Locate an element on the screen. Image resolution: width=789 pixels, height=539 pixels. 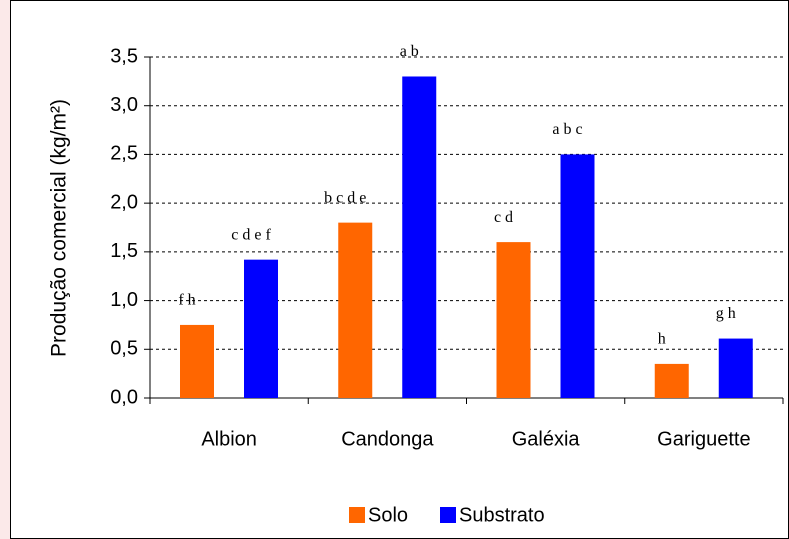
bar-annotation: f h is located at coordinates (186, 300).